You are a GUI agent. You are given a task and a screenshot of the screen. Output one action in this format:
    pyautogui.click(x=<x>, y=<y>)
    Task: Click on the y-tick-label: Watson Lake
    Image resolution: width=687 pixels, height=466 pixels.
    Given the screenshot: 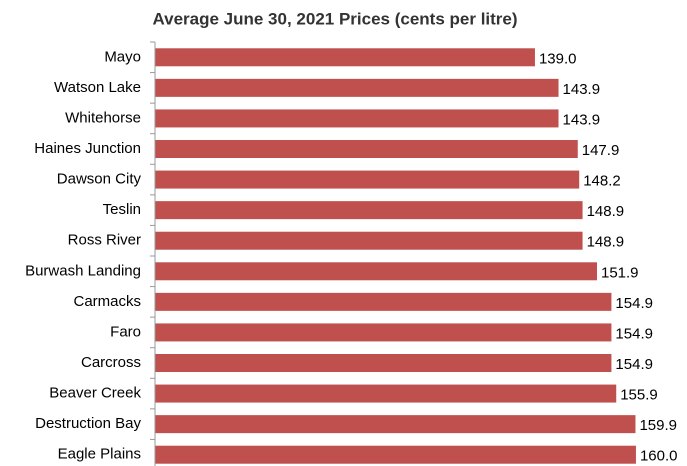 What is the action you would take?
    pyautogui.click(x=97, y=87)
    